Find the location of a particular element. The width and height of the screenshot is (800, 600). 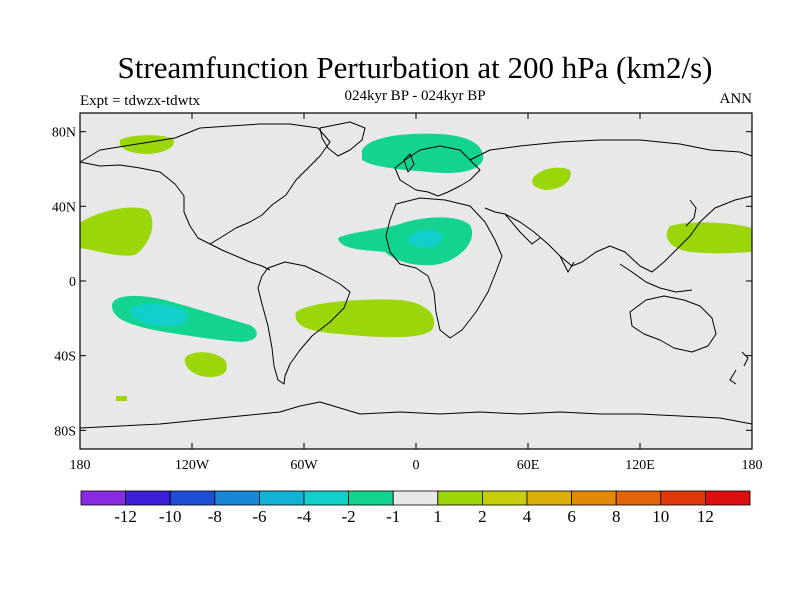

coast-europe is located at coordinates (437, 171).